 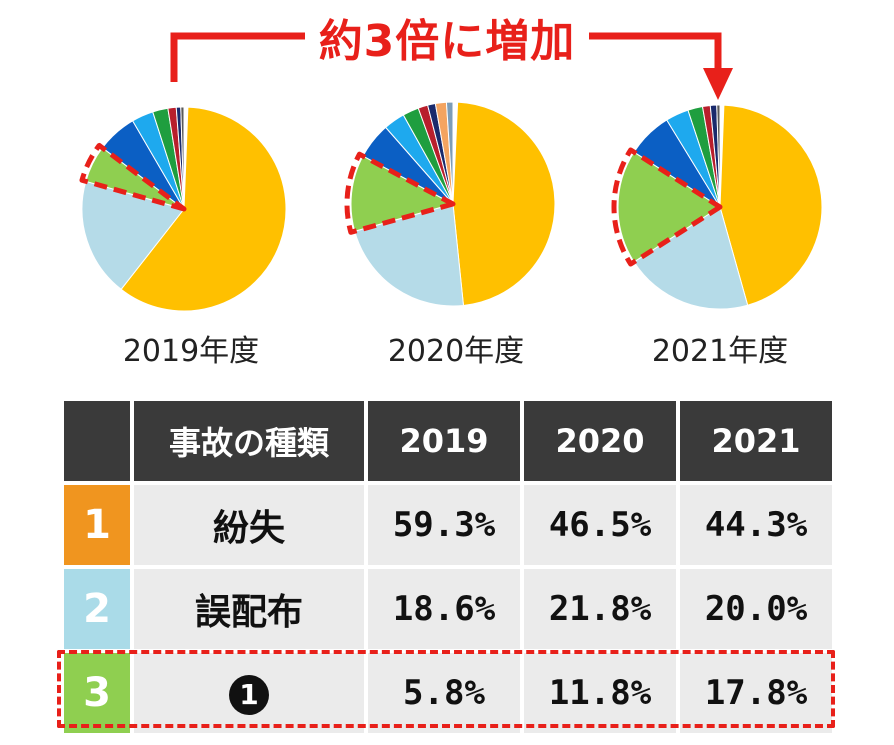 What do you see at coordinates (718, 84) in the screenshot?
I see `arrow-down-icon` at bounding box center [718, 84].